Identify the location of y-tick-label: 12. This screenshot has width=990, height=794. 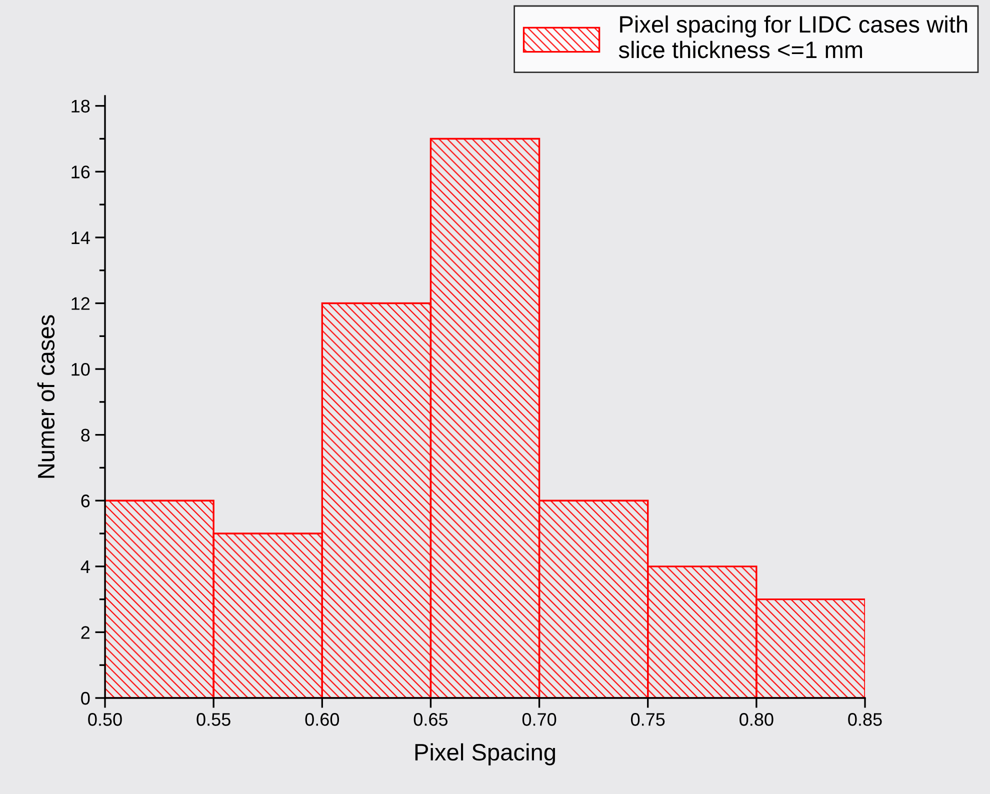
(81, 303).